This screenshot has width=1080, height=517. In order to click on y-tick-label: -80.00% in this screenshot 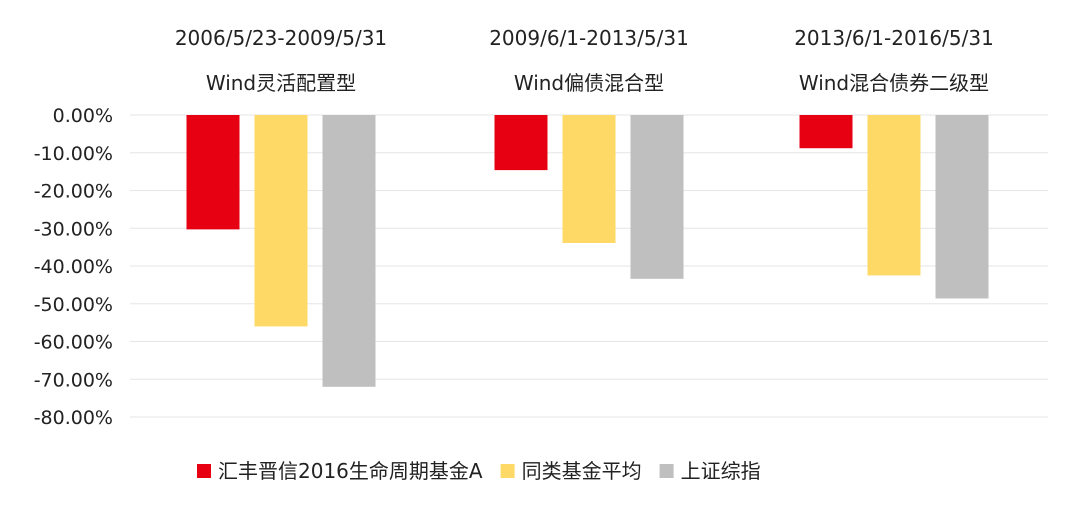, I will do `click(73, 418)`.